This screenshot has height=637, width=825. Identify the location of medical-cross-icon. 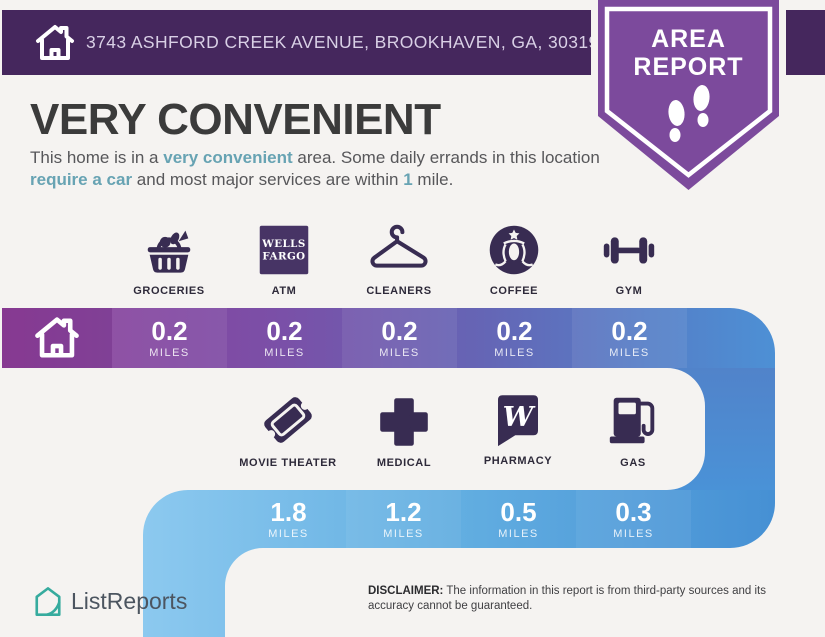
(404, 422).